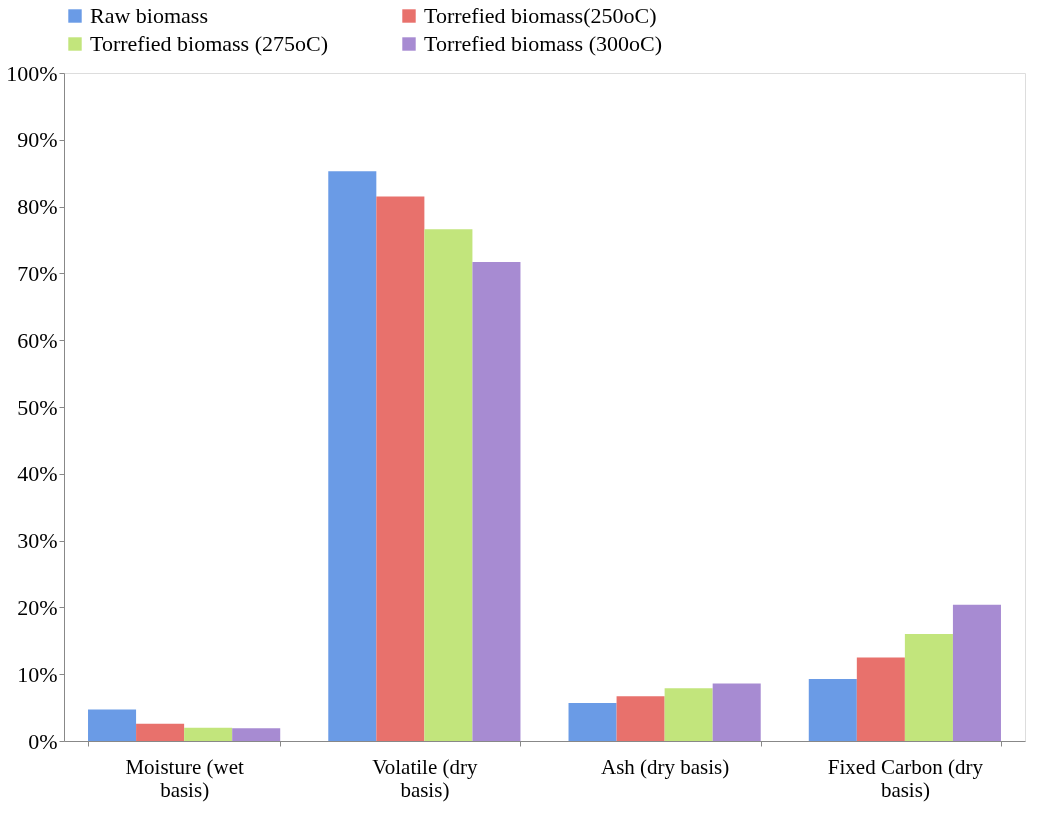  I want to click on x-tick-label: Moisture (wet basis), so click(184, 778).